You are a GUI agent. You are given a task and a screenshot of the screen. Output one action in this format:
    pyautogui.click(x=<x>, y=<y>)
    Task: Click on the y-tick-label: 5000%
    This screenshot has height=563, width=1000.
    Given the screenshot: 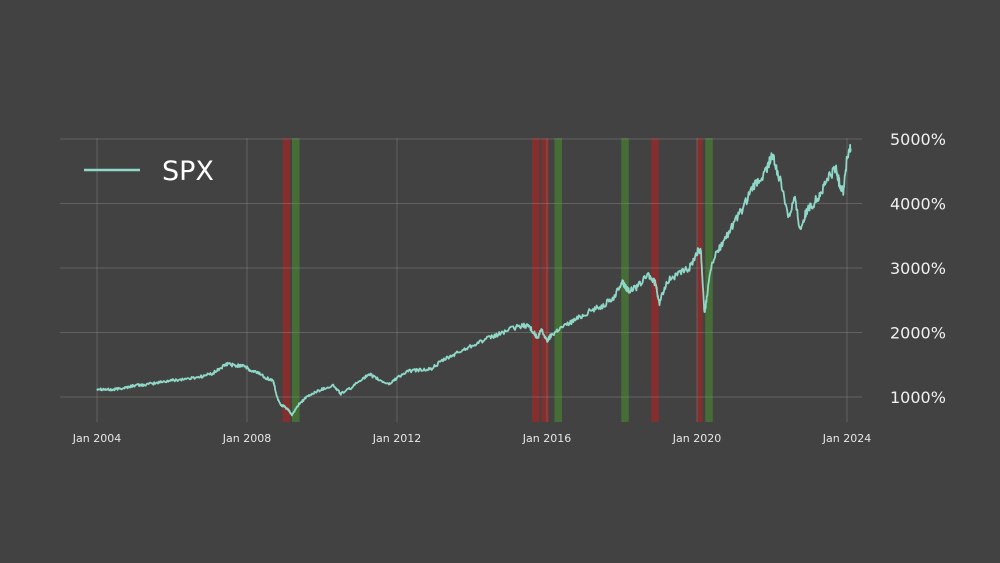 What is the action you would take?
    pyautogui.click(x=918, y=139)
    